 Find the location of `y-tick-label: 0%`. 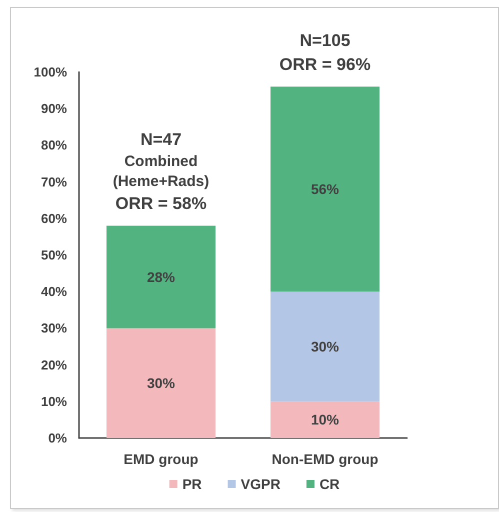

y-tick-label: 0% is located at coordinates (58, 438).